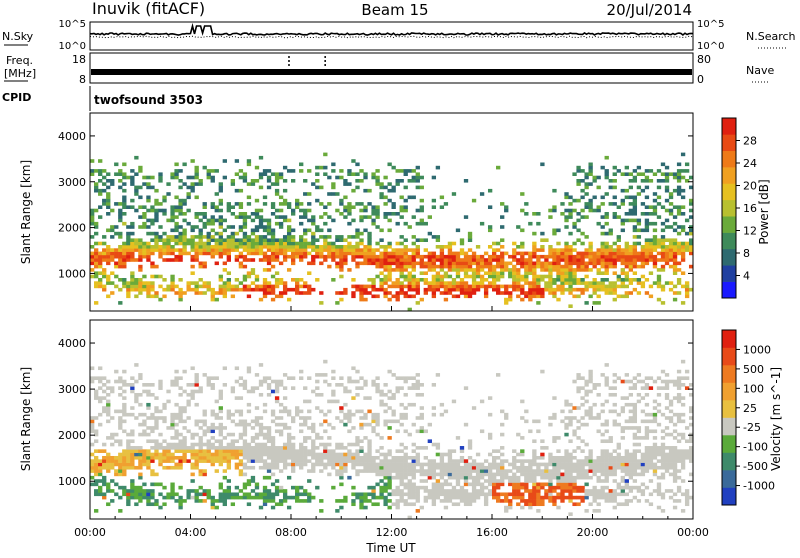  I want to click on colorbar-swatch, so click(729, 191).